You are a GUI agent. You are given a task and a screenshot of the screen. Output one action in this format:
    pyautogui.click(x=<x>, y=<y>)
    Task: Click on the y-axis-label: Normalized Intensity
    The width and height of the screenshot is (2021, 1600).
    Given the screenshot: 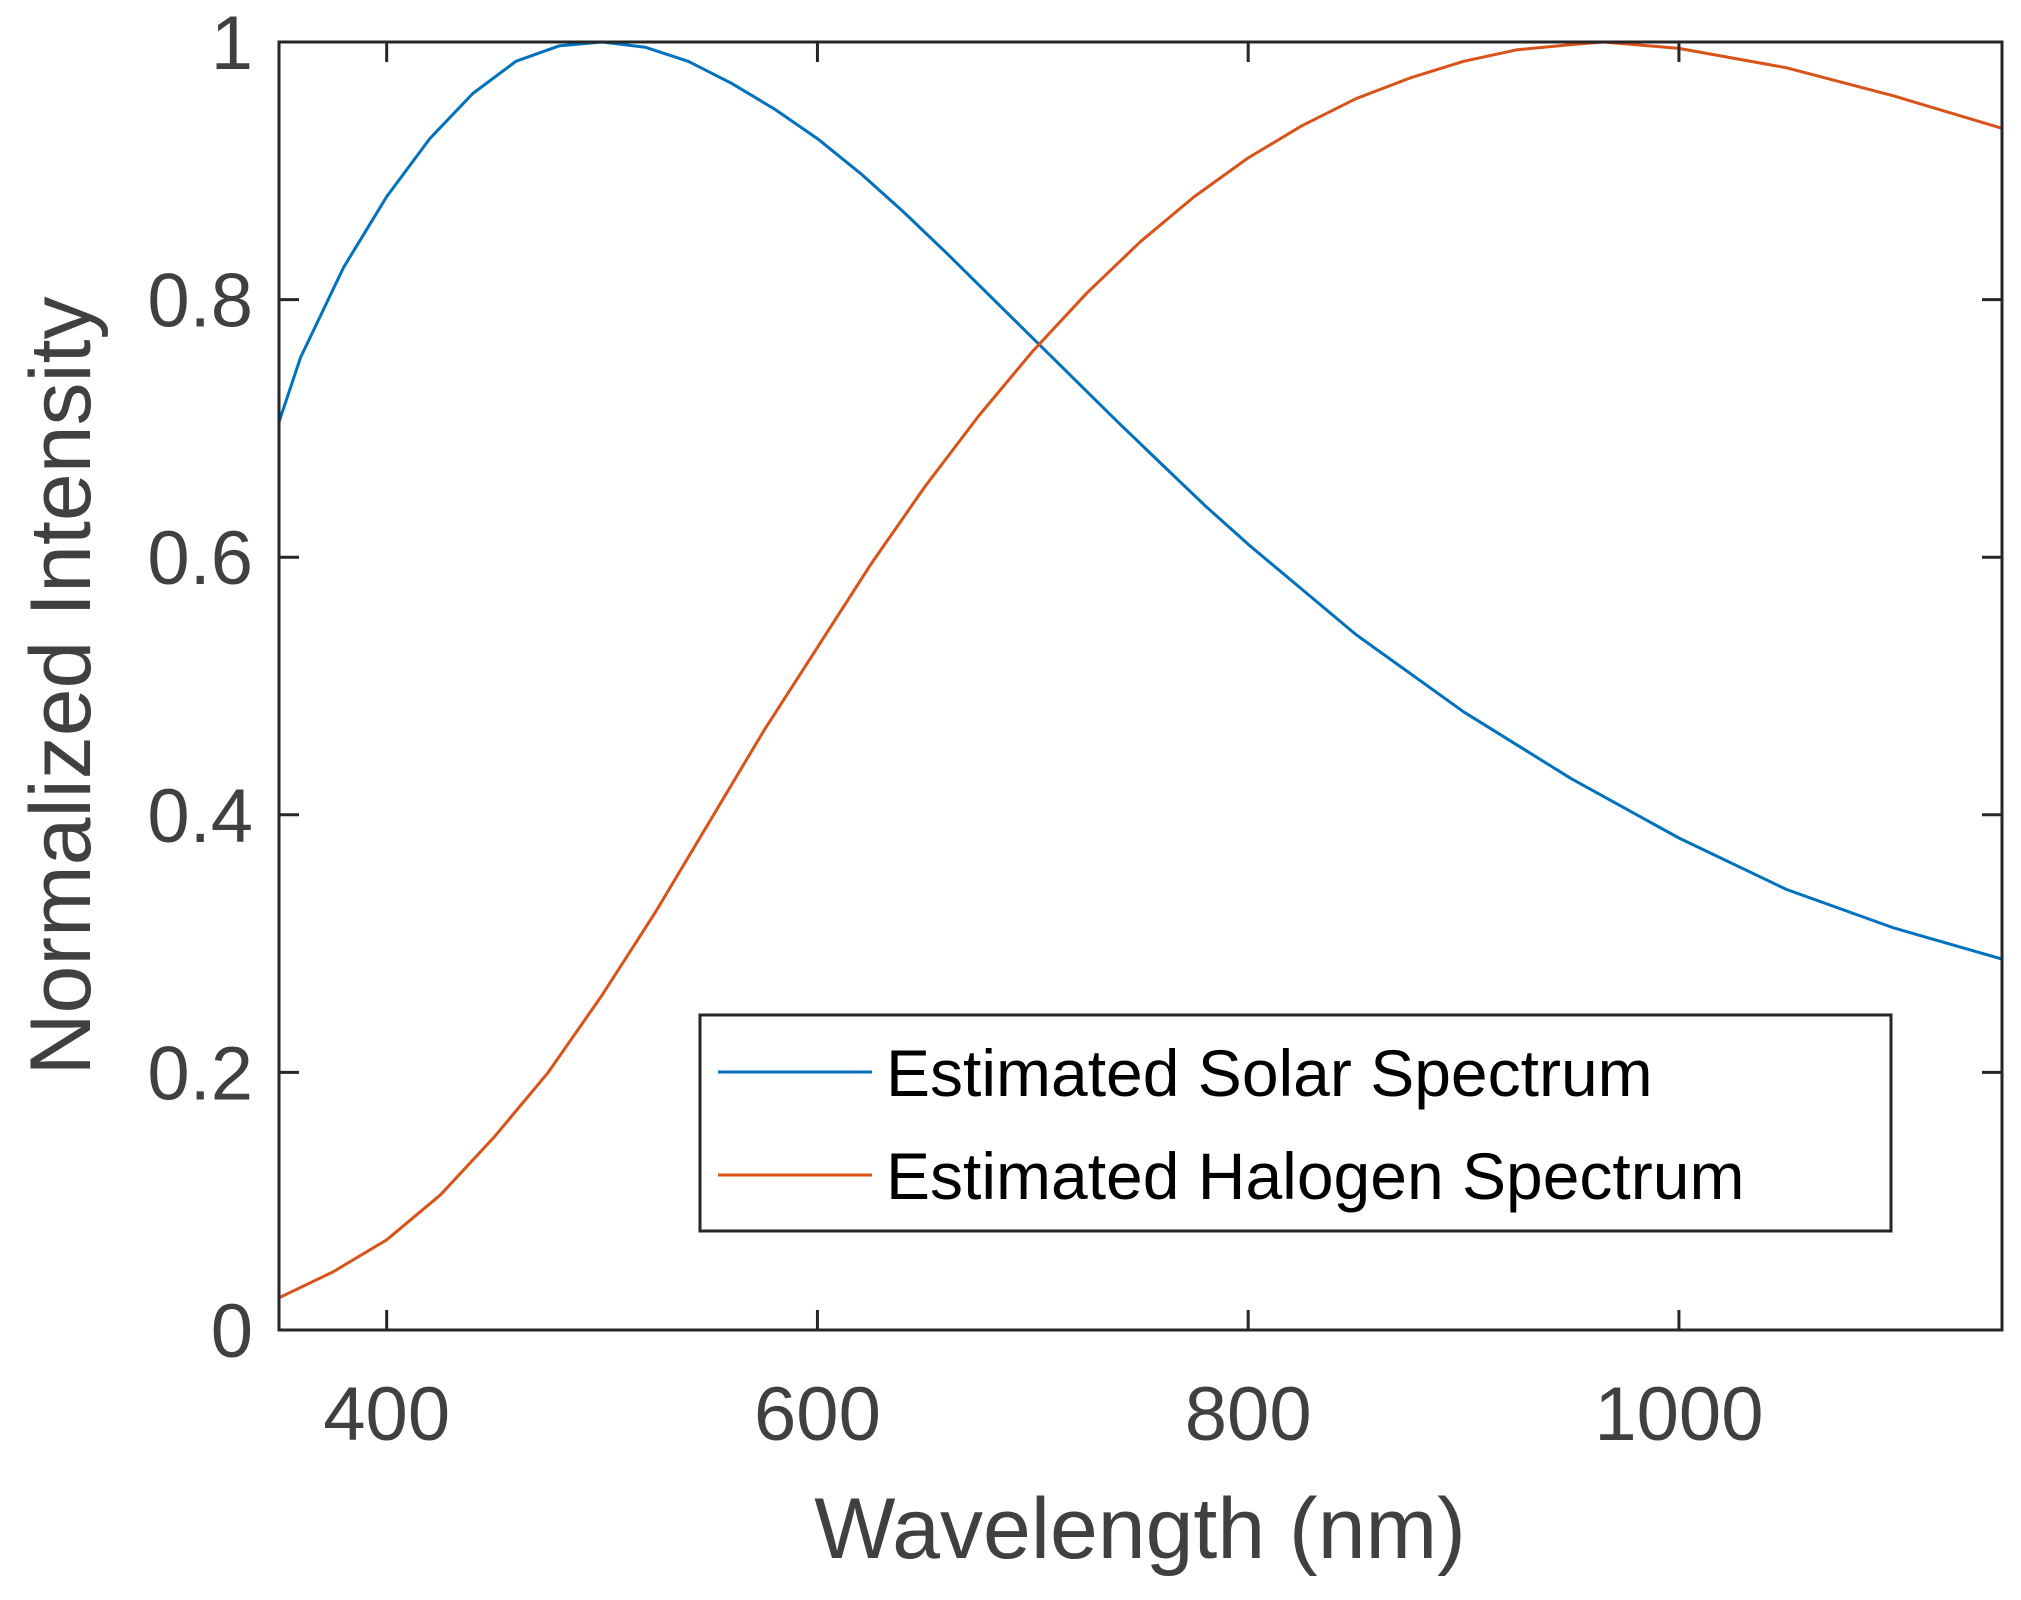 What is the action you would take?
    pyautogui.click(x=61, y=685)
    